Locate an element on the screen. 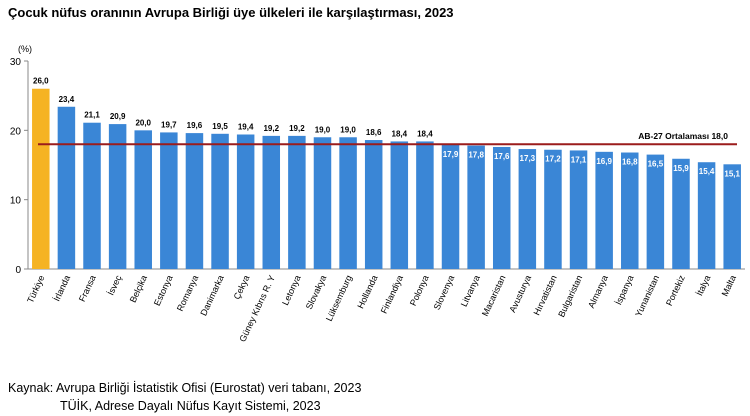  category-label: Hırvatistan is located at coordinates (545, 295).